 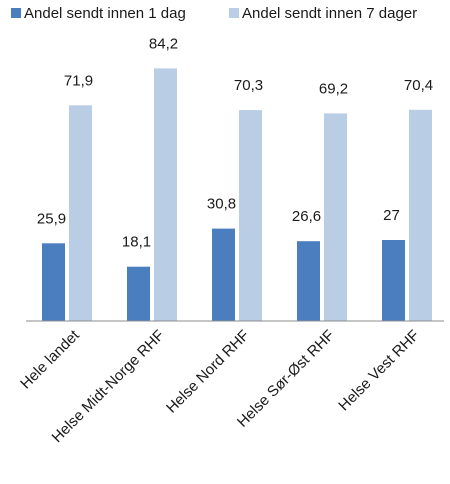 I want to click on data-label-1-4: 27, so click(x=391, y=215).